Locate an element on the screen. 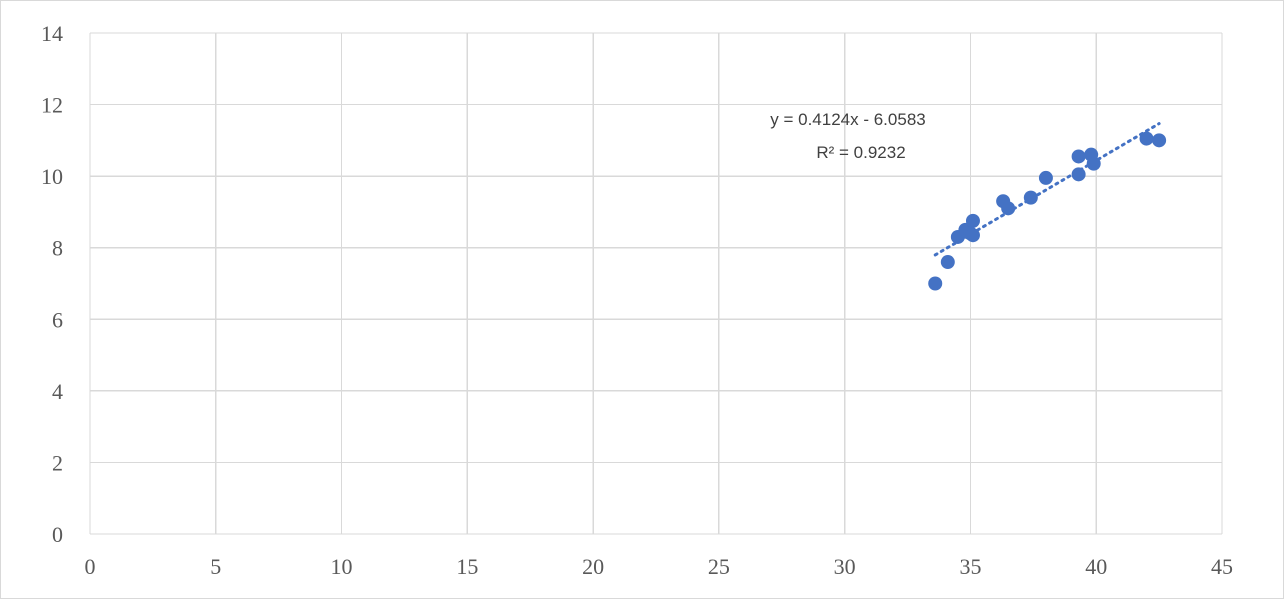  y-tick-label: 0 is located at coordinates (57, 534).